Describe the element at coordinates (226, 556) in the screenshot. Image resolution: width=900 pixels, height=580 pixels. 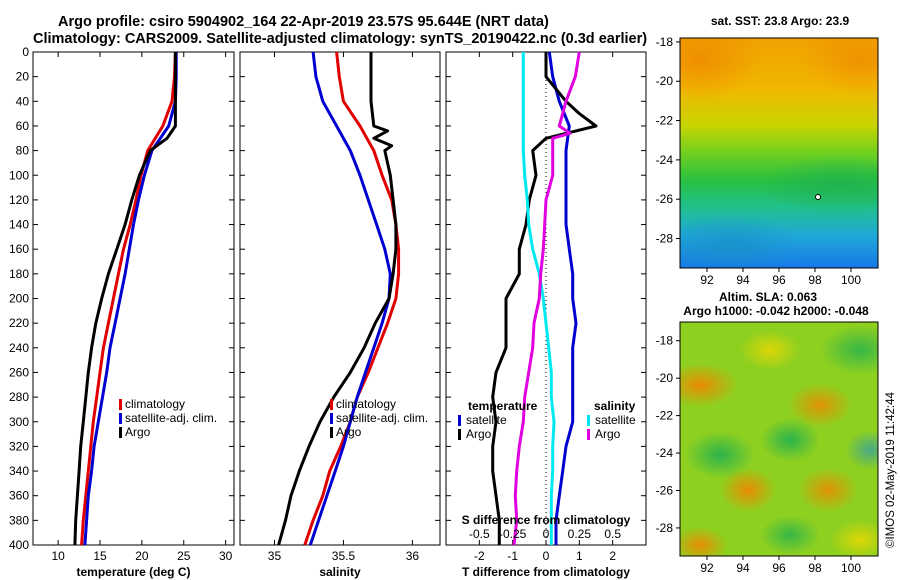
I see `temp-xtick-label: 30` at that location.